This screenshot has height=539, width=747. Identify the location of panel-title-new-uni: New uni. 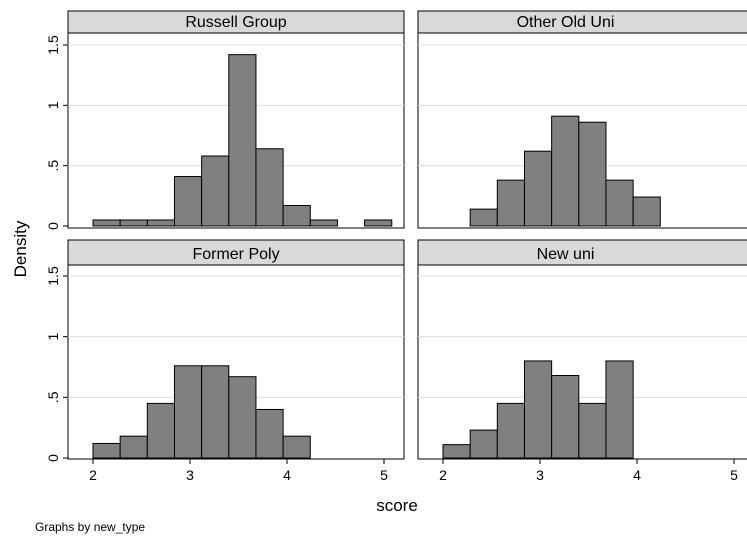
(566, 254).